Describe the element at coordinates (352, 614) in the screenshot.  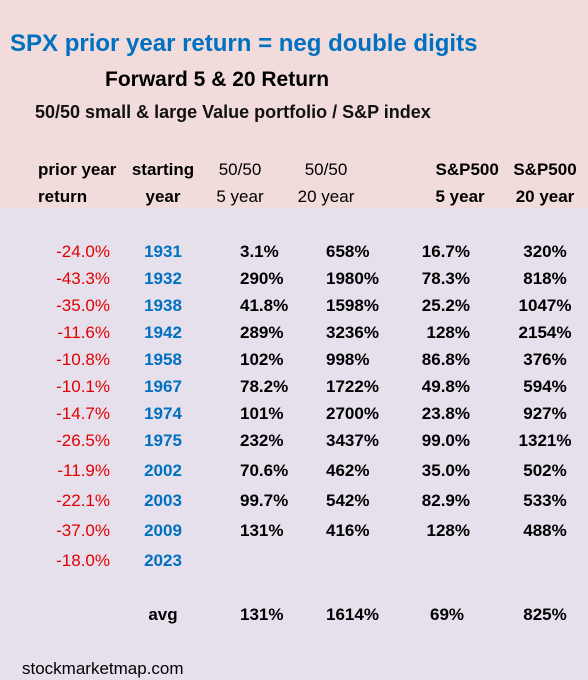
I see `average-value: 1614%` at that location.